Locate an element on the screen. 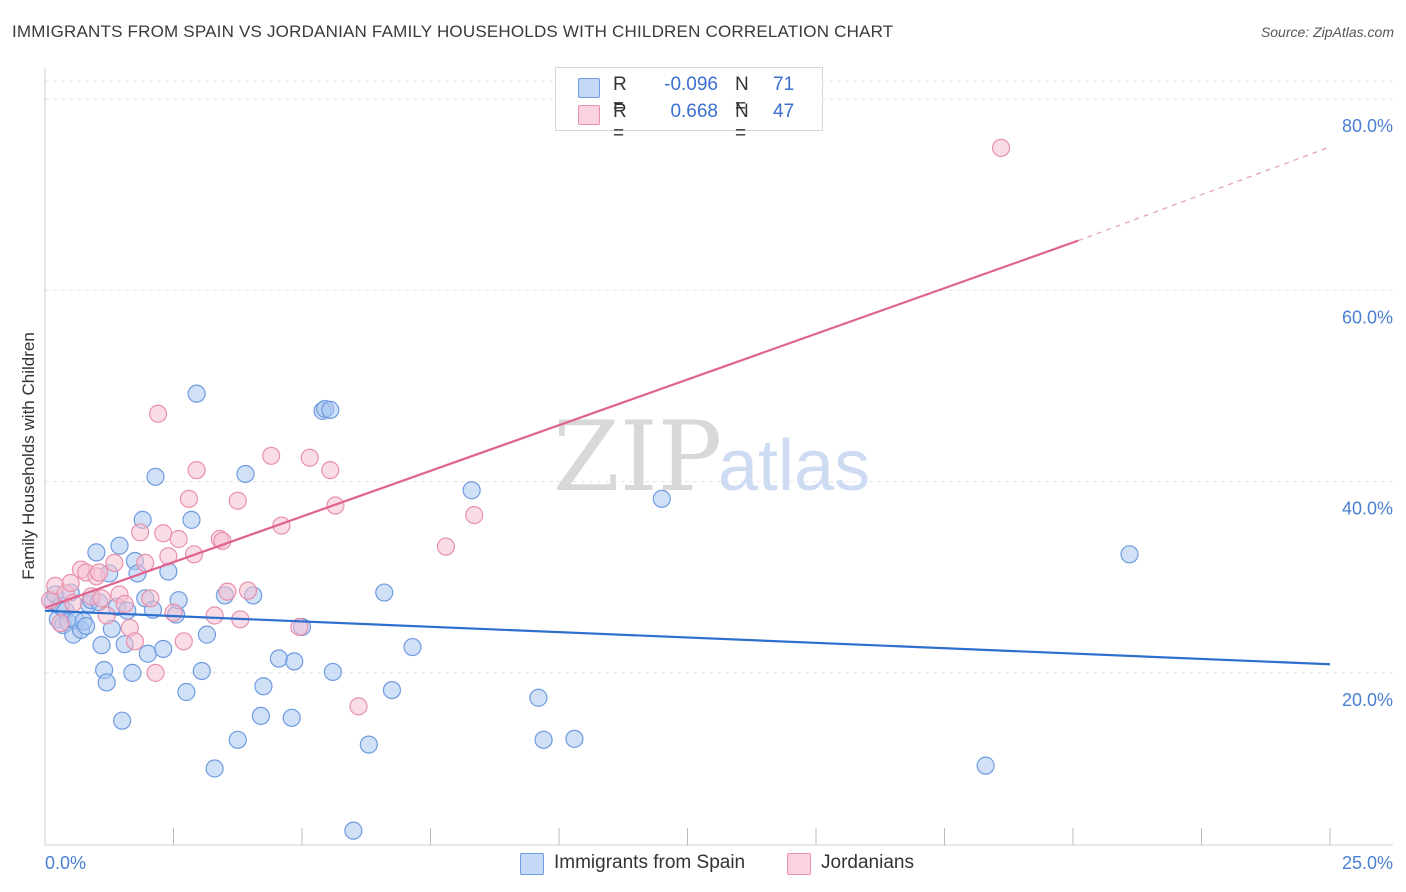 The image size is (1406, 892). watermark-atlas: atlas is located at coordinates (794, 466).